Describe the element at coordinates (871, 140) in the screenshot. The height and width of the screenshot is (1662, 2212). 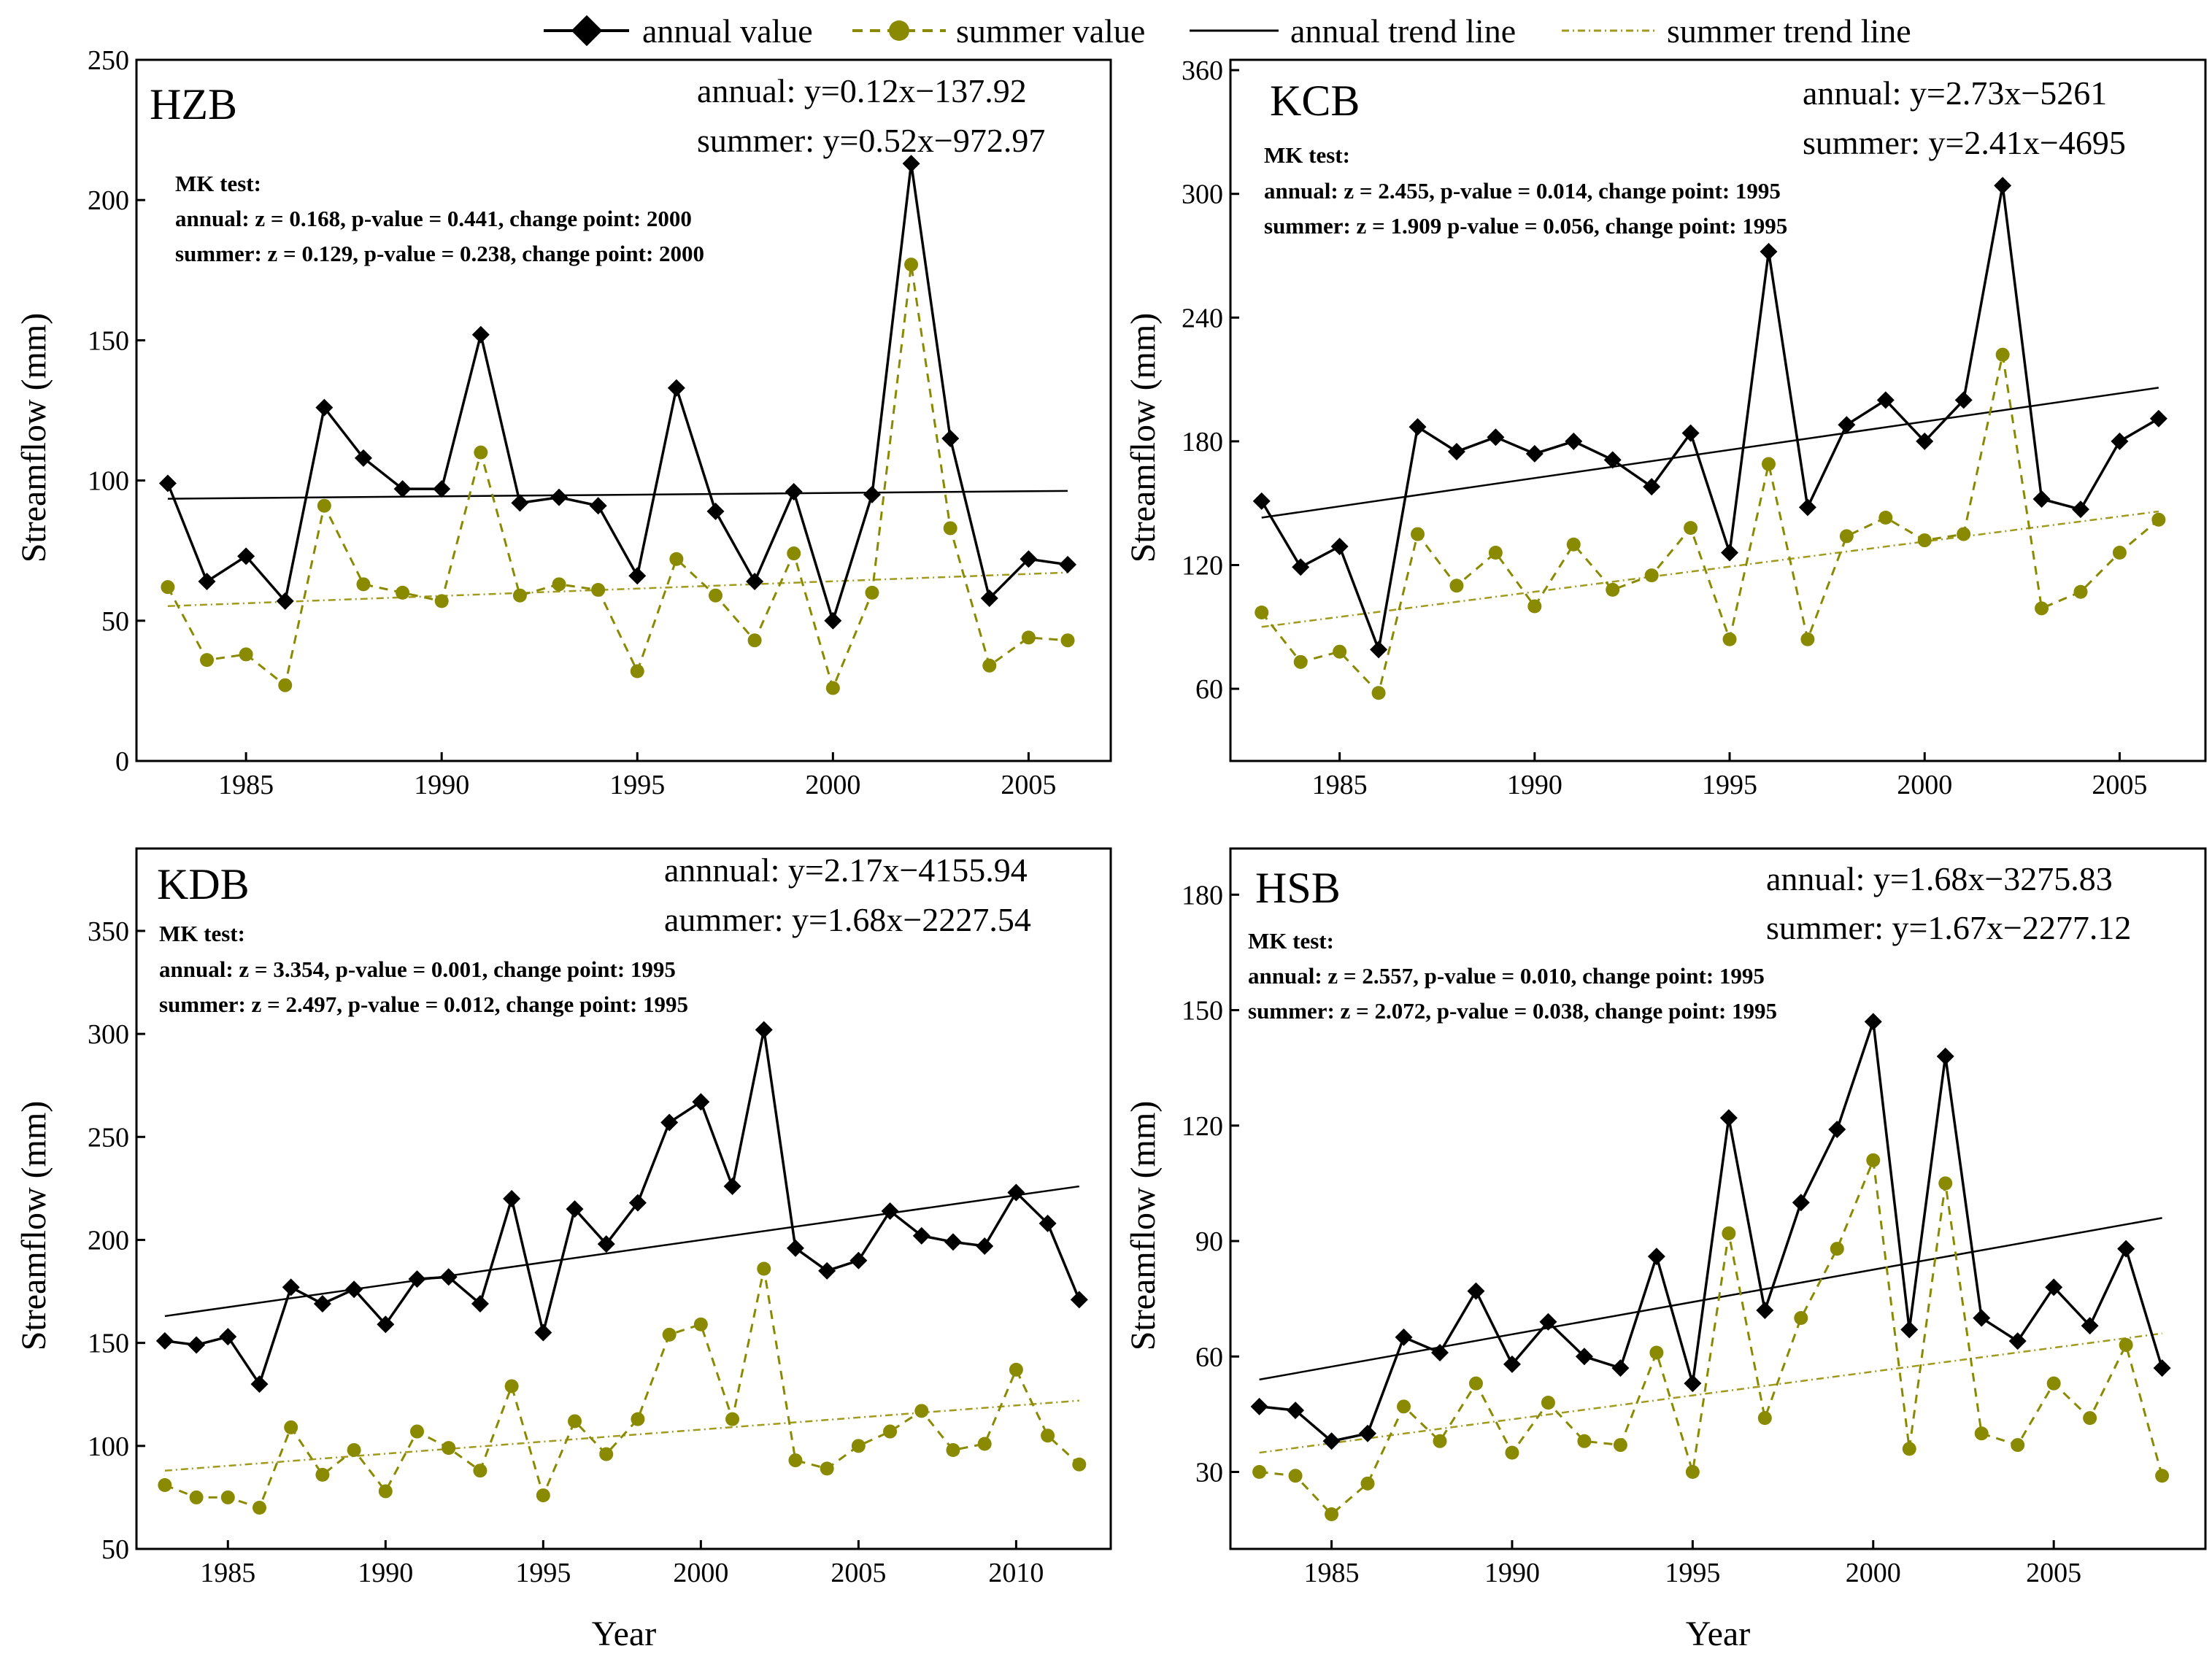
I see `hzb-summer-equation: summer: y=0.52x−972.97` at that location.